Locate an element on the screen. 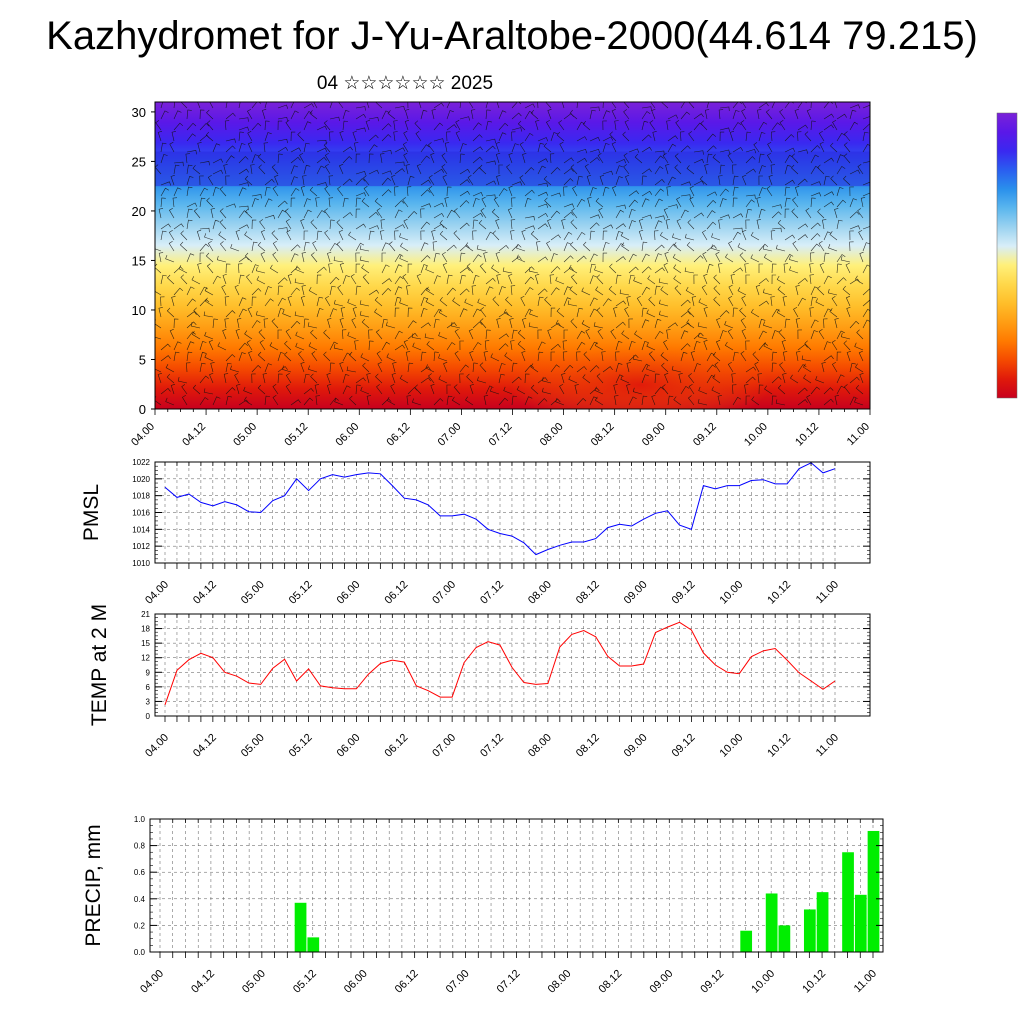 Image resolution: width=1024 pixels, height=1024 pixels. temp-x-tick-label: 06.12 is located at coordinates (396, 746).